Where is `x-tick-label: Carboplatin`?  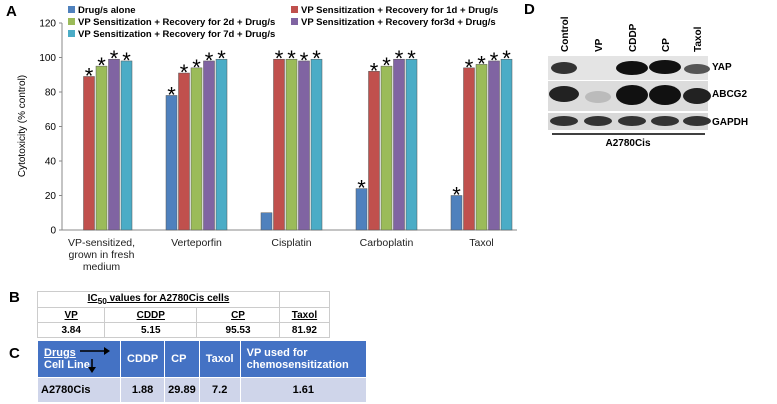
x-tick-label: Carboplatin is located at coordinates (386, 243).